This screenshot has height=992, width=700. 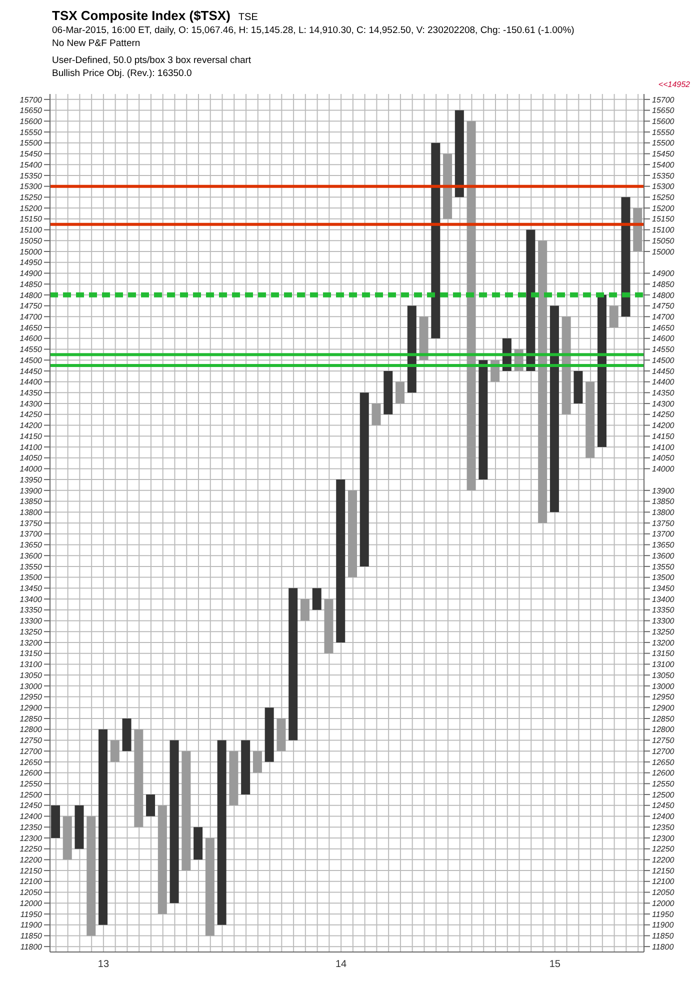 I want to click on y-tick-label: 13300, so click(x=31, y=621).